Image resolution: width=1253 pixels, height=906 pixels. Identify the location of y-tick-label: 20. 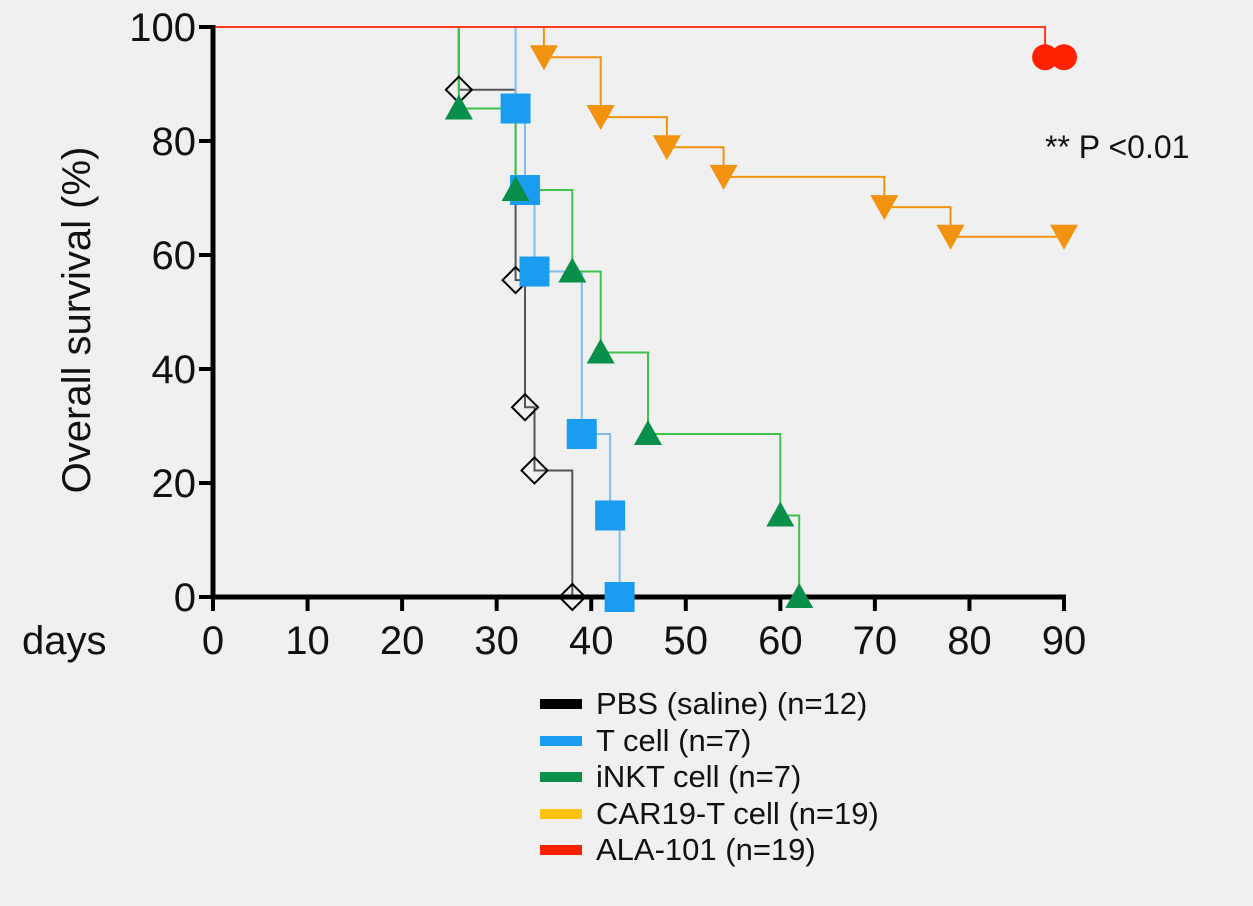
(174, 484).